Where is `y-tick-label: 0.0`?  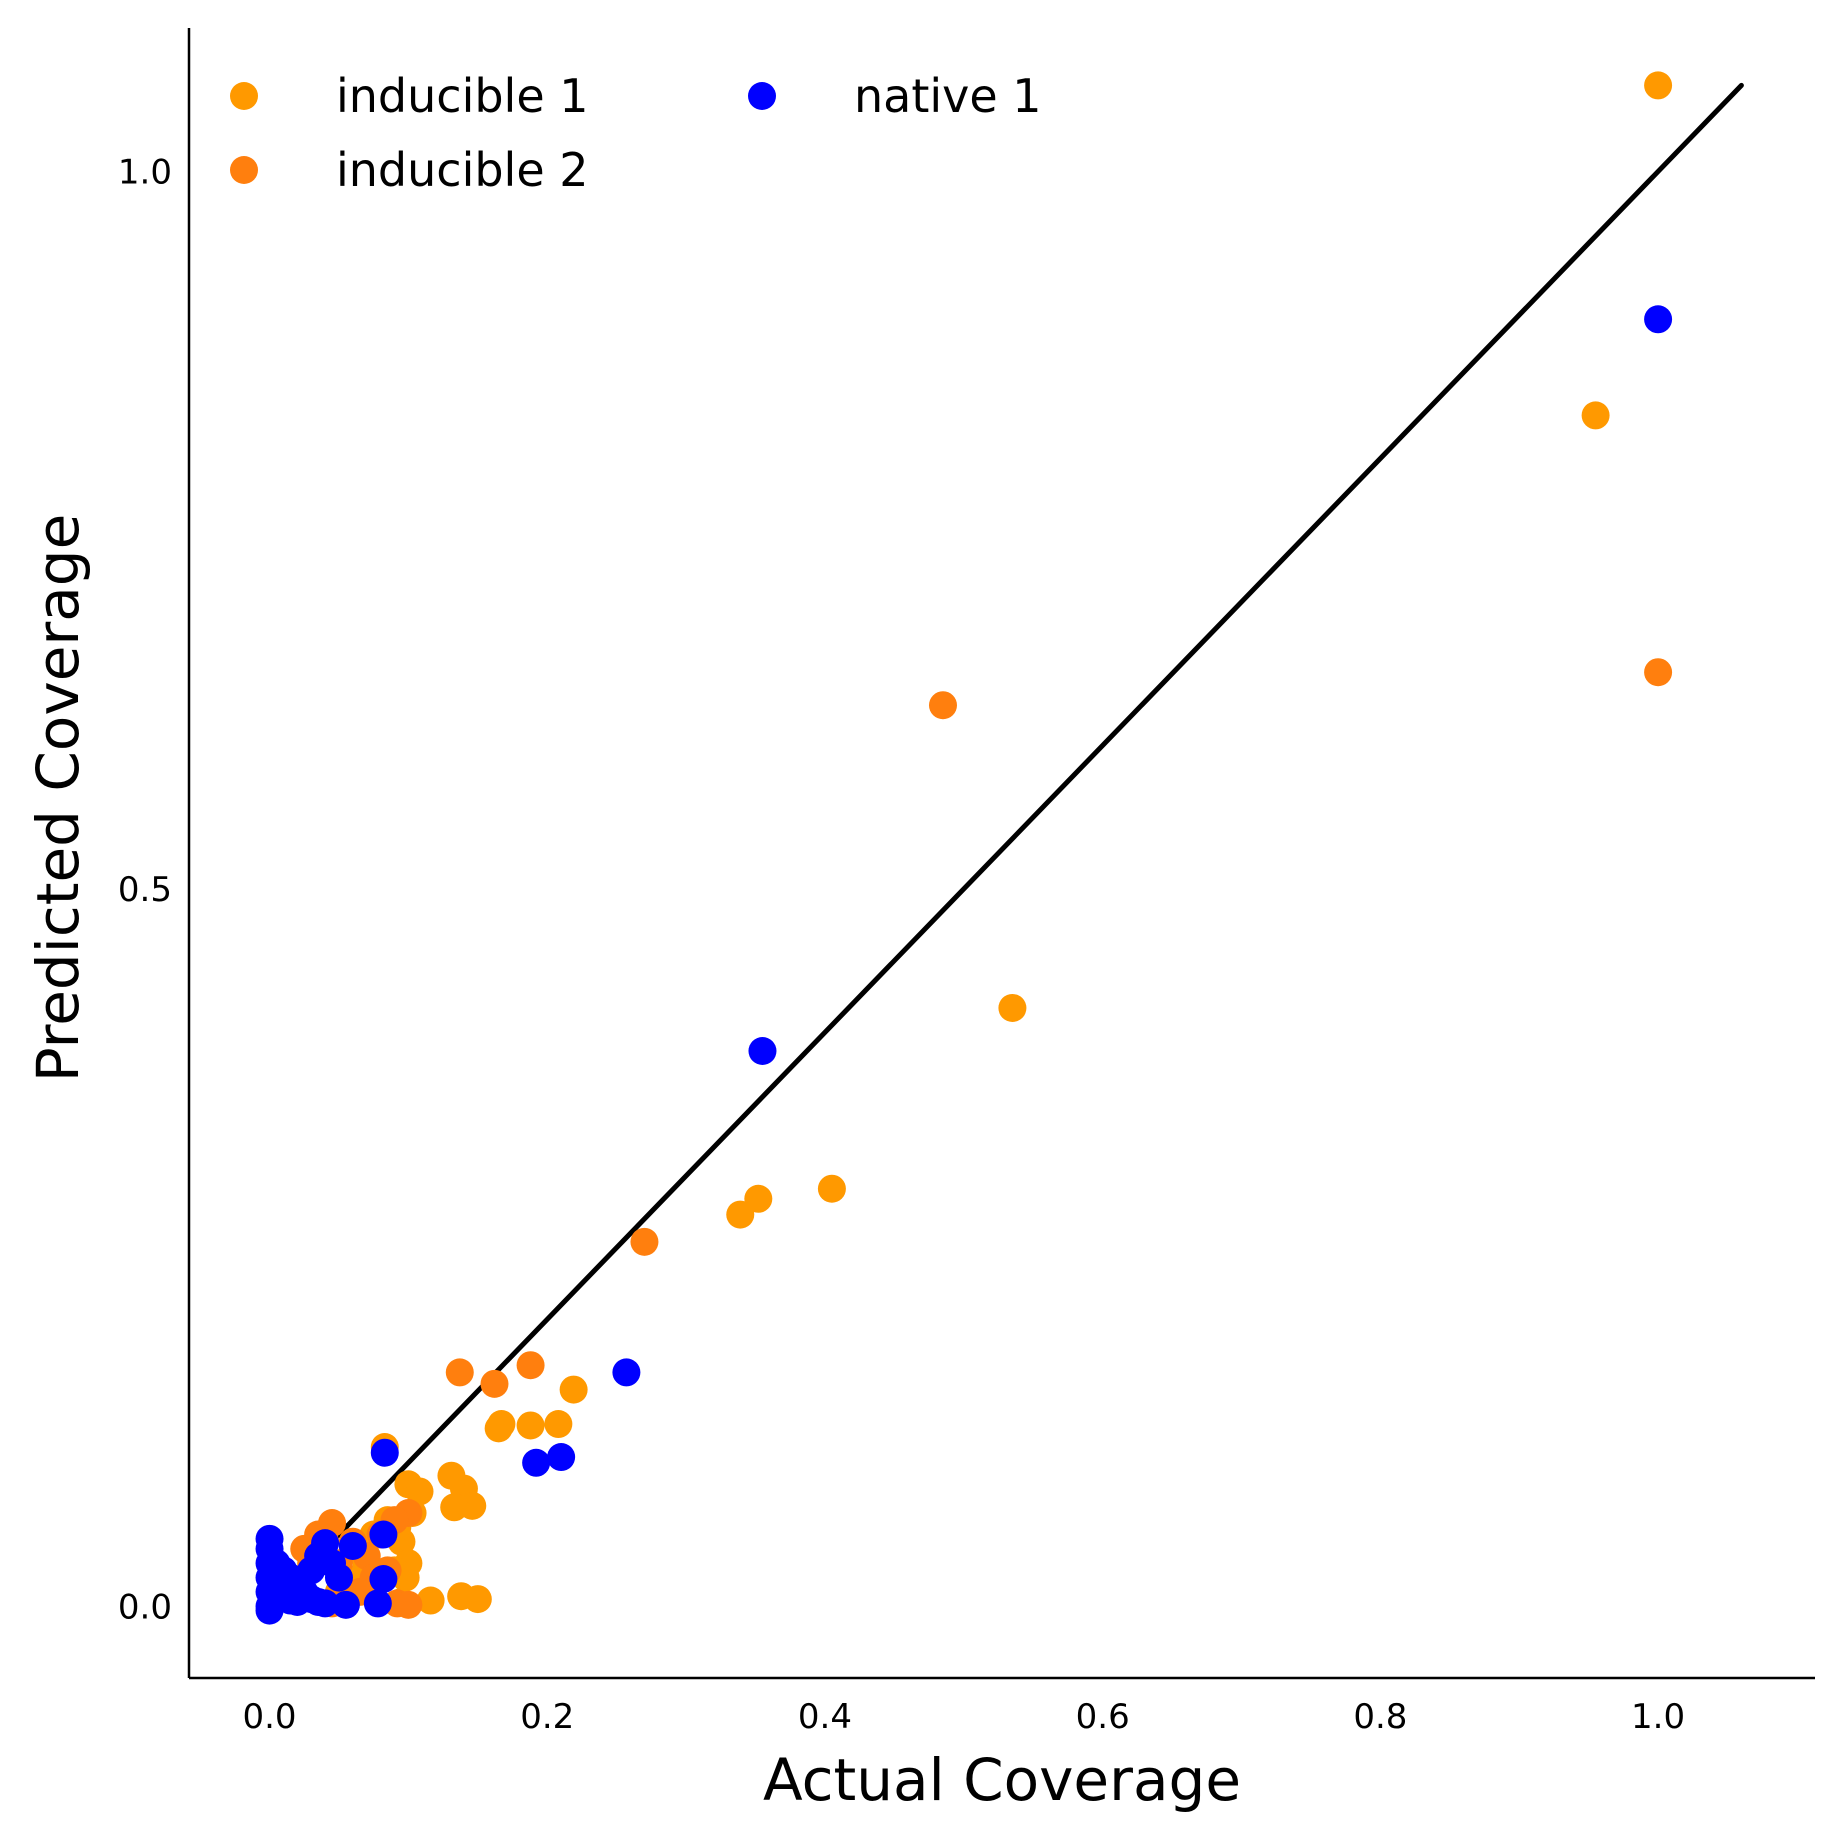
y-tick-label: 0.0 is located at coordinates (145, 1607).